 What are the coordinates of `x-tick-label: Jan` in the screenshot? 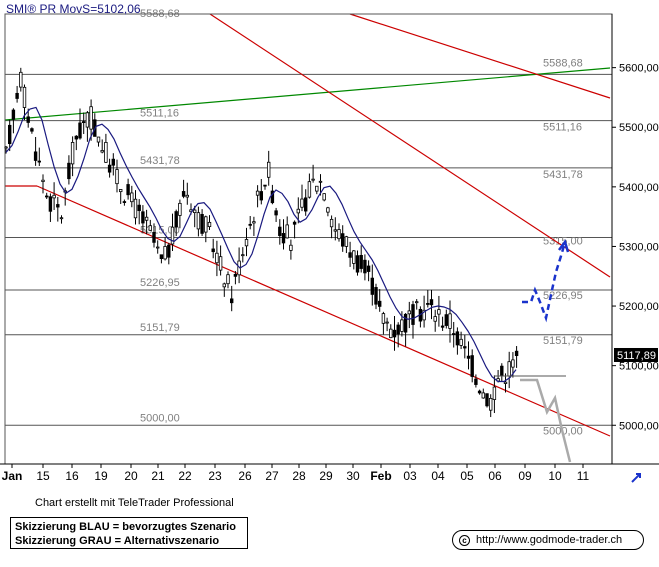 It's located at (12, 476).